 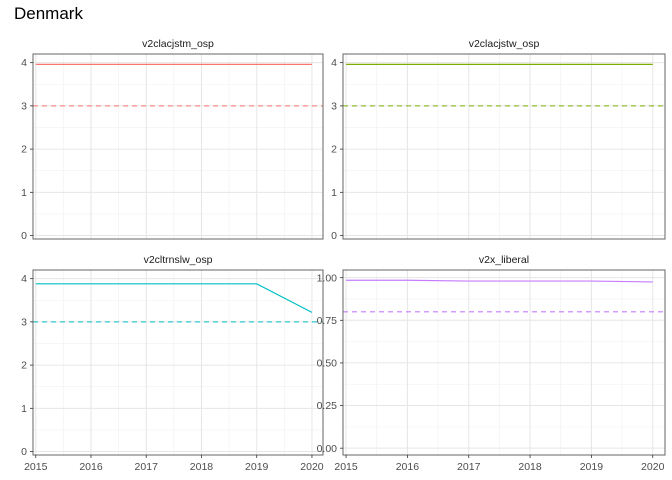 I want to click on y-tick-label: 0.50, so click(x=327, y=364).